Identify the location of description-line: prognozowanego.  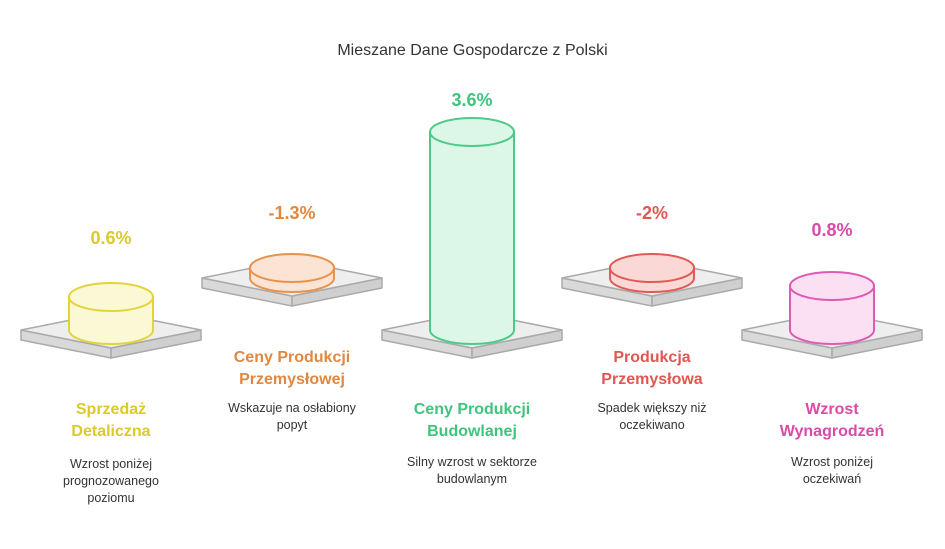
(111, 481).